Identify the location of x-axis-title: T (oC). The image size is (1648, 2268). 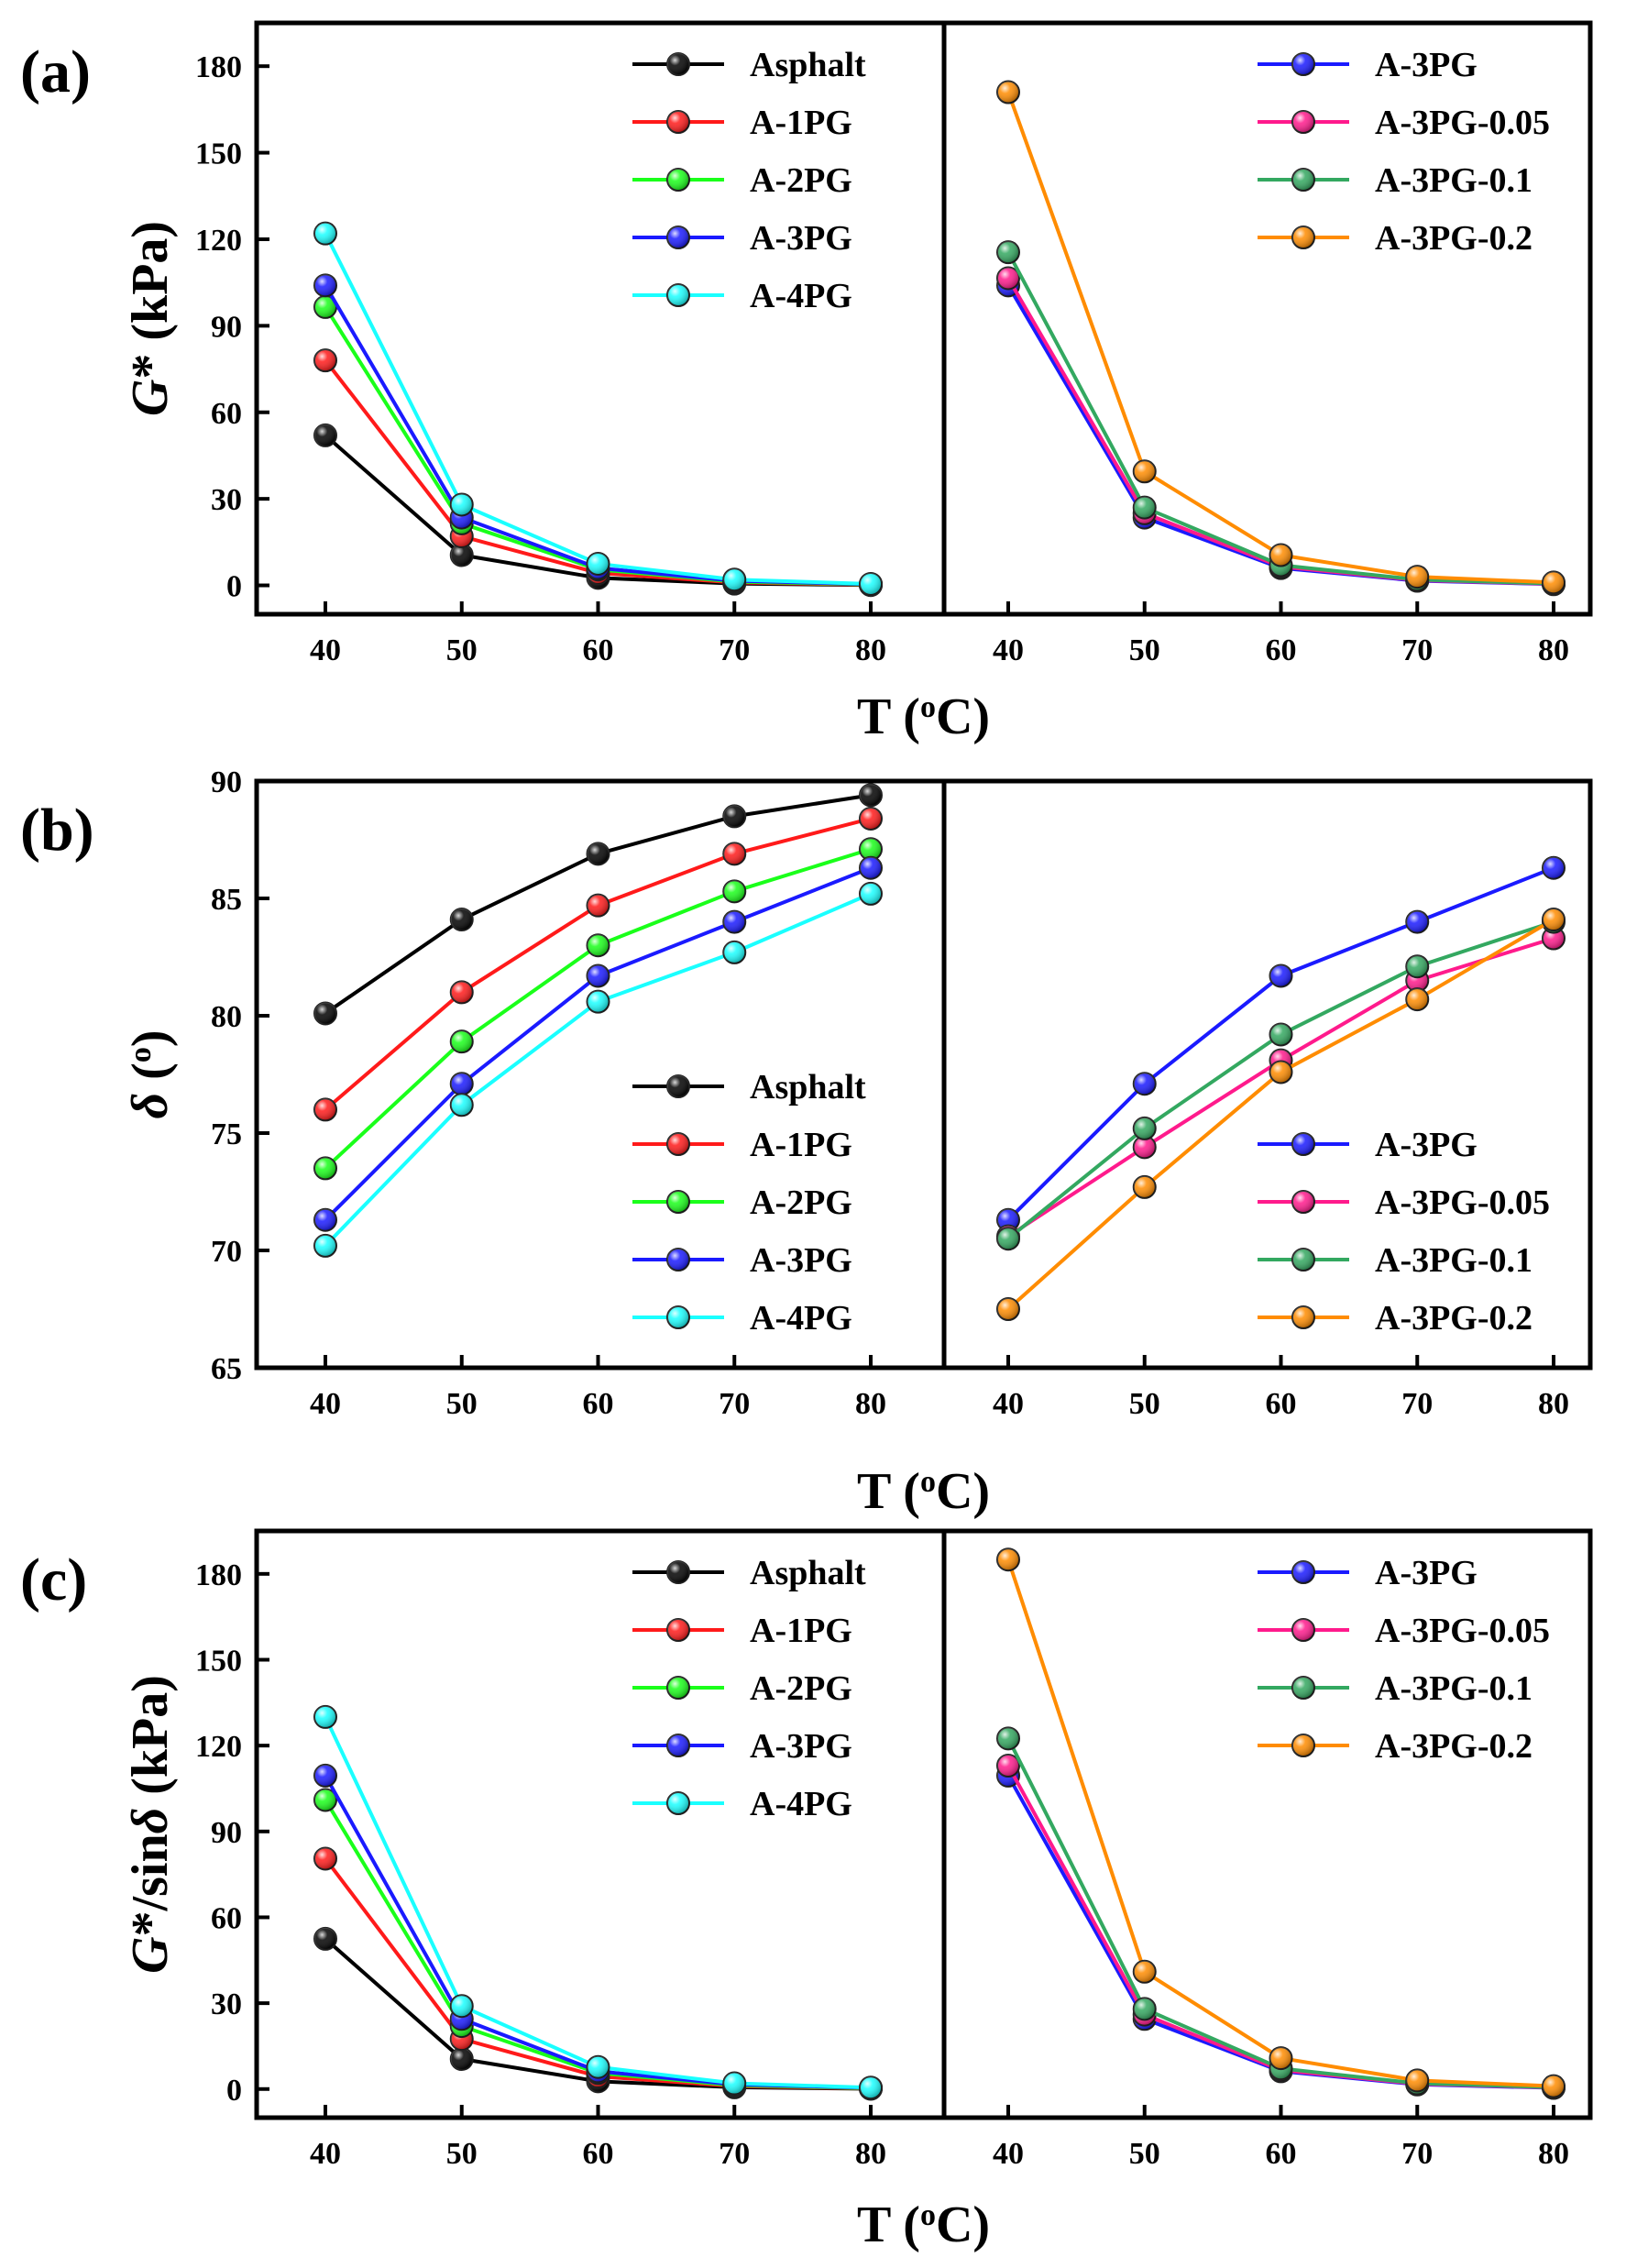
(923, 1491).